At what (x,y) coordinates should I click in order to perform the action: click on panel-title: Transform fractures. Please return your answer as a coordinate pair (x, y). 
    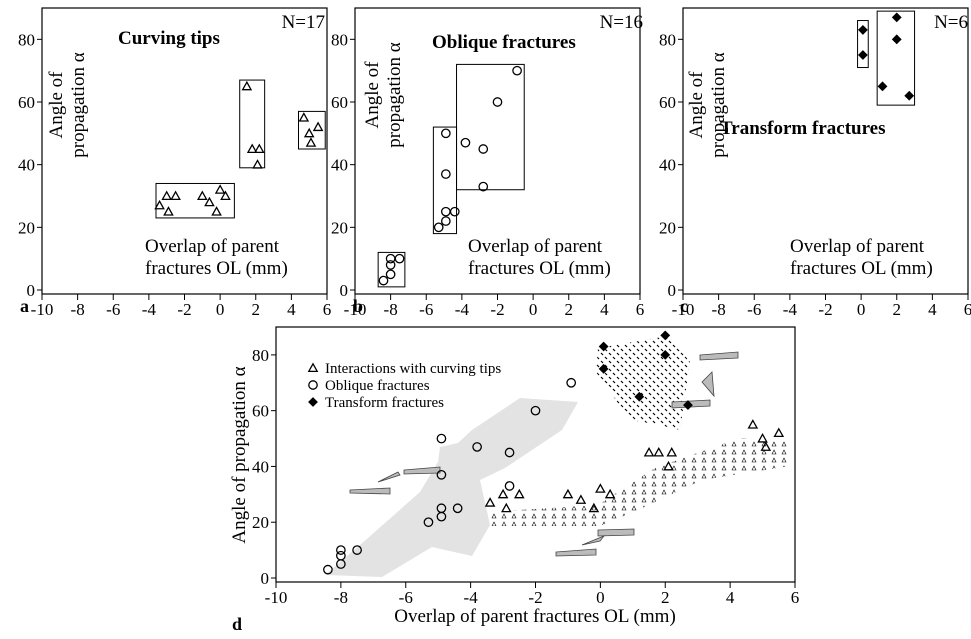
    Looking at the image, I should click on (803, 128).